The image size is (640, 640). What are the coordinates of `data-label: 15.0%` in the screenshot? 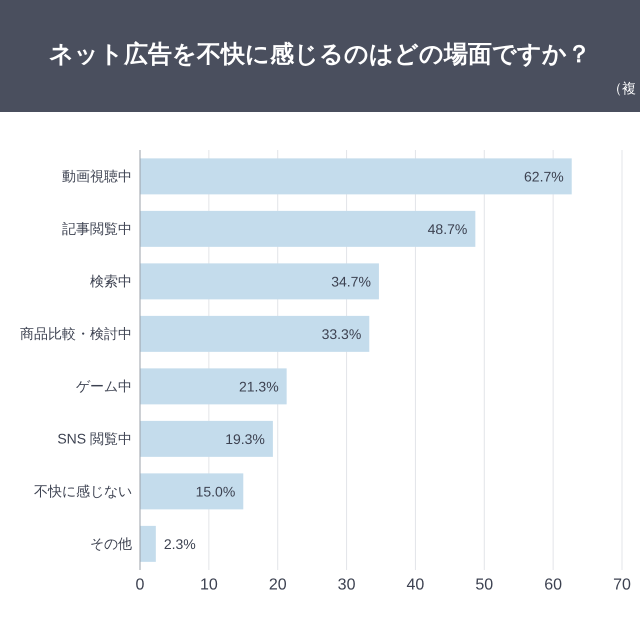 It's located at (216, 491).